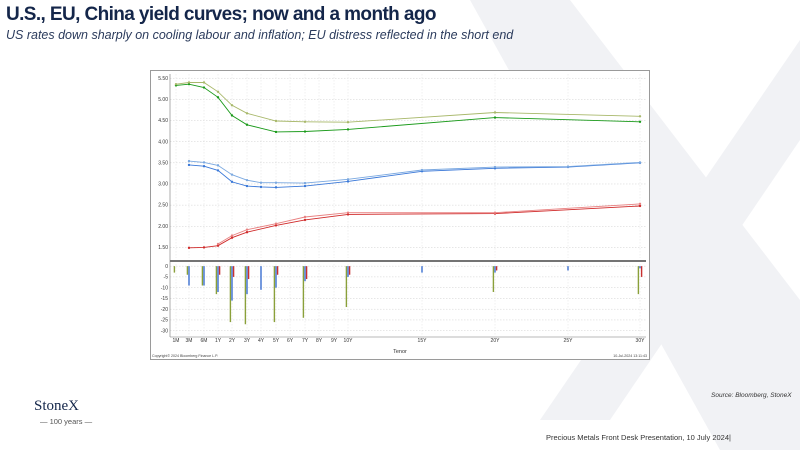  Describe the element at coordinates (400, 352) in the screenshot. I see `x-axis-title: Tenor` at that location.